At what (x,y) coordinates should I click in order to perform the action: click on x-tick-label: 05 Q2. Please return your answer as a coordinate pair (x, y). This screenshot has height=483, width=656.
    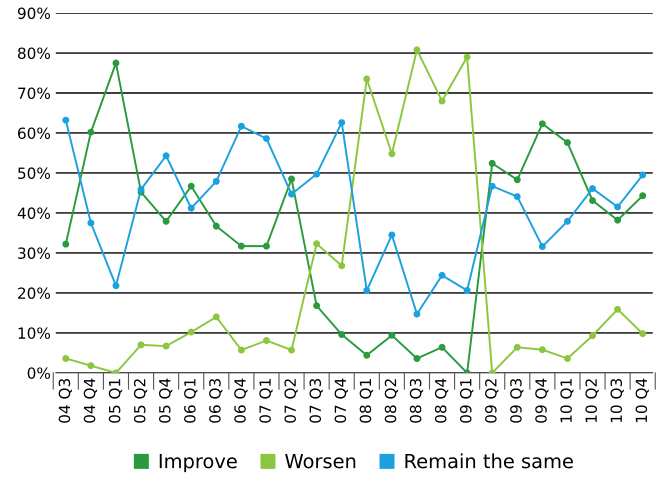
    Looking at the image, I should click on (141, 401).